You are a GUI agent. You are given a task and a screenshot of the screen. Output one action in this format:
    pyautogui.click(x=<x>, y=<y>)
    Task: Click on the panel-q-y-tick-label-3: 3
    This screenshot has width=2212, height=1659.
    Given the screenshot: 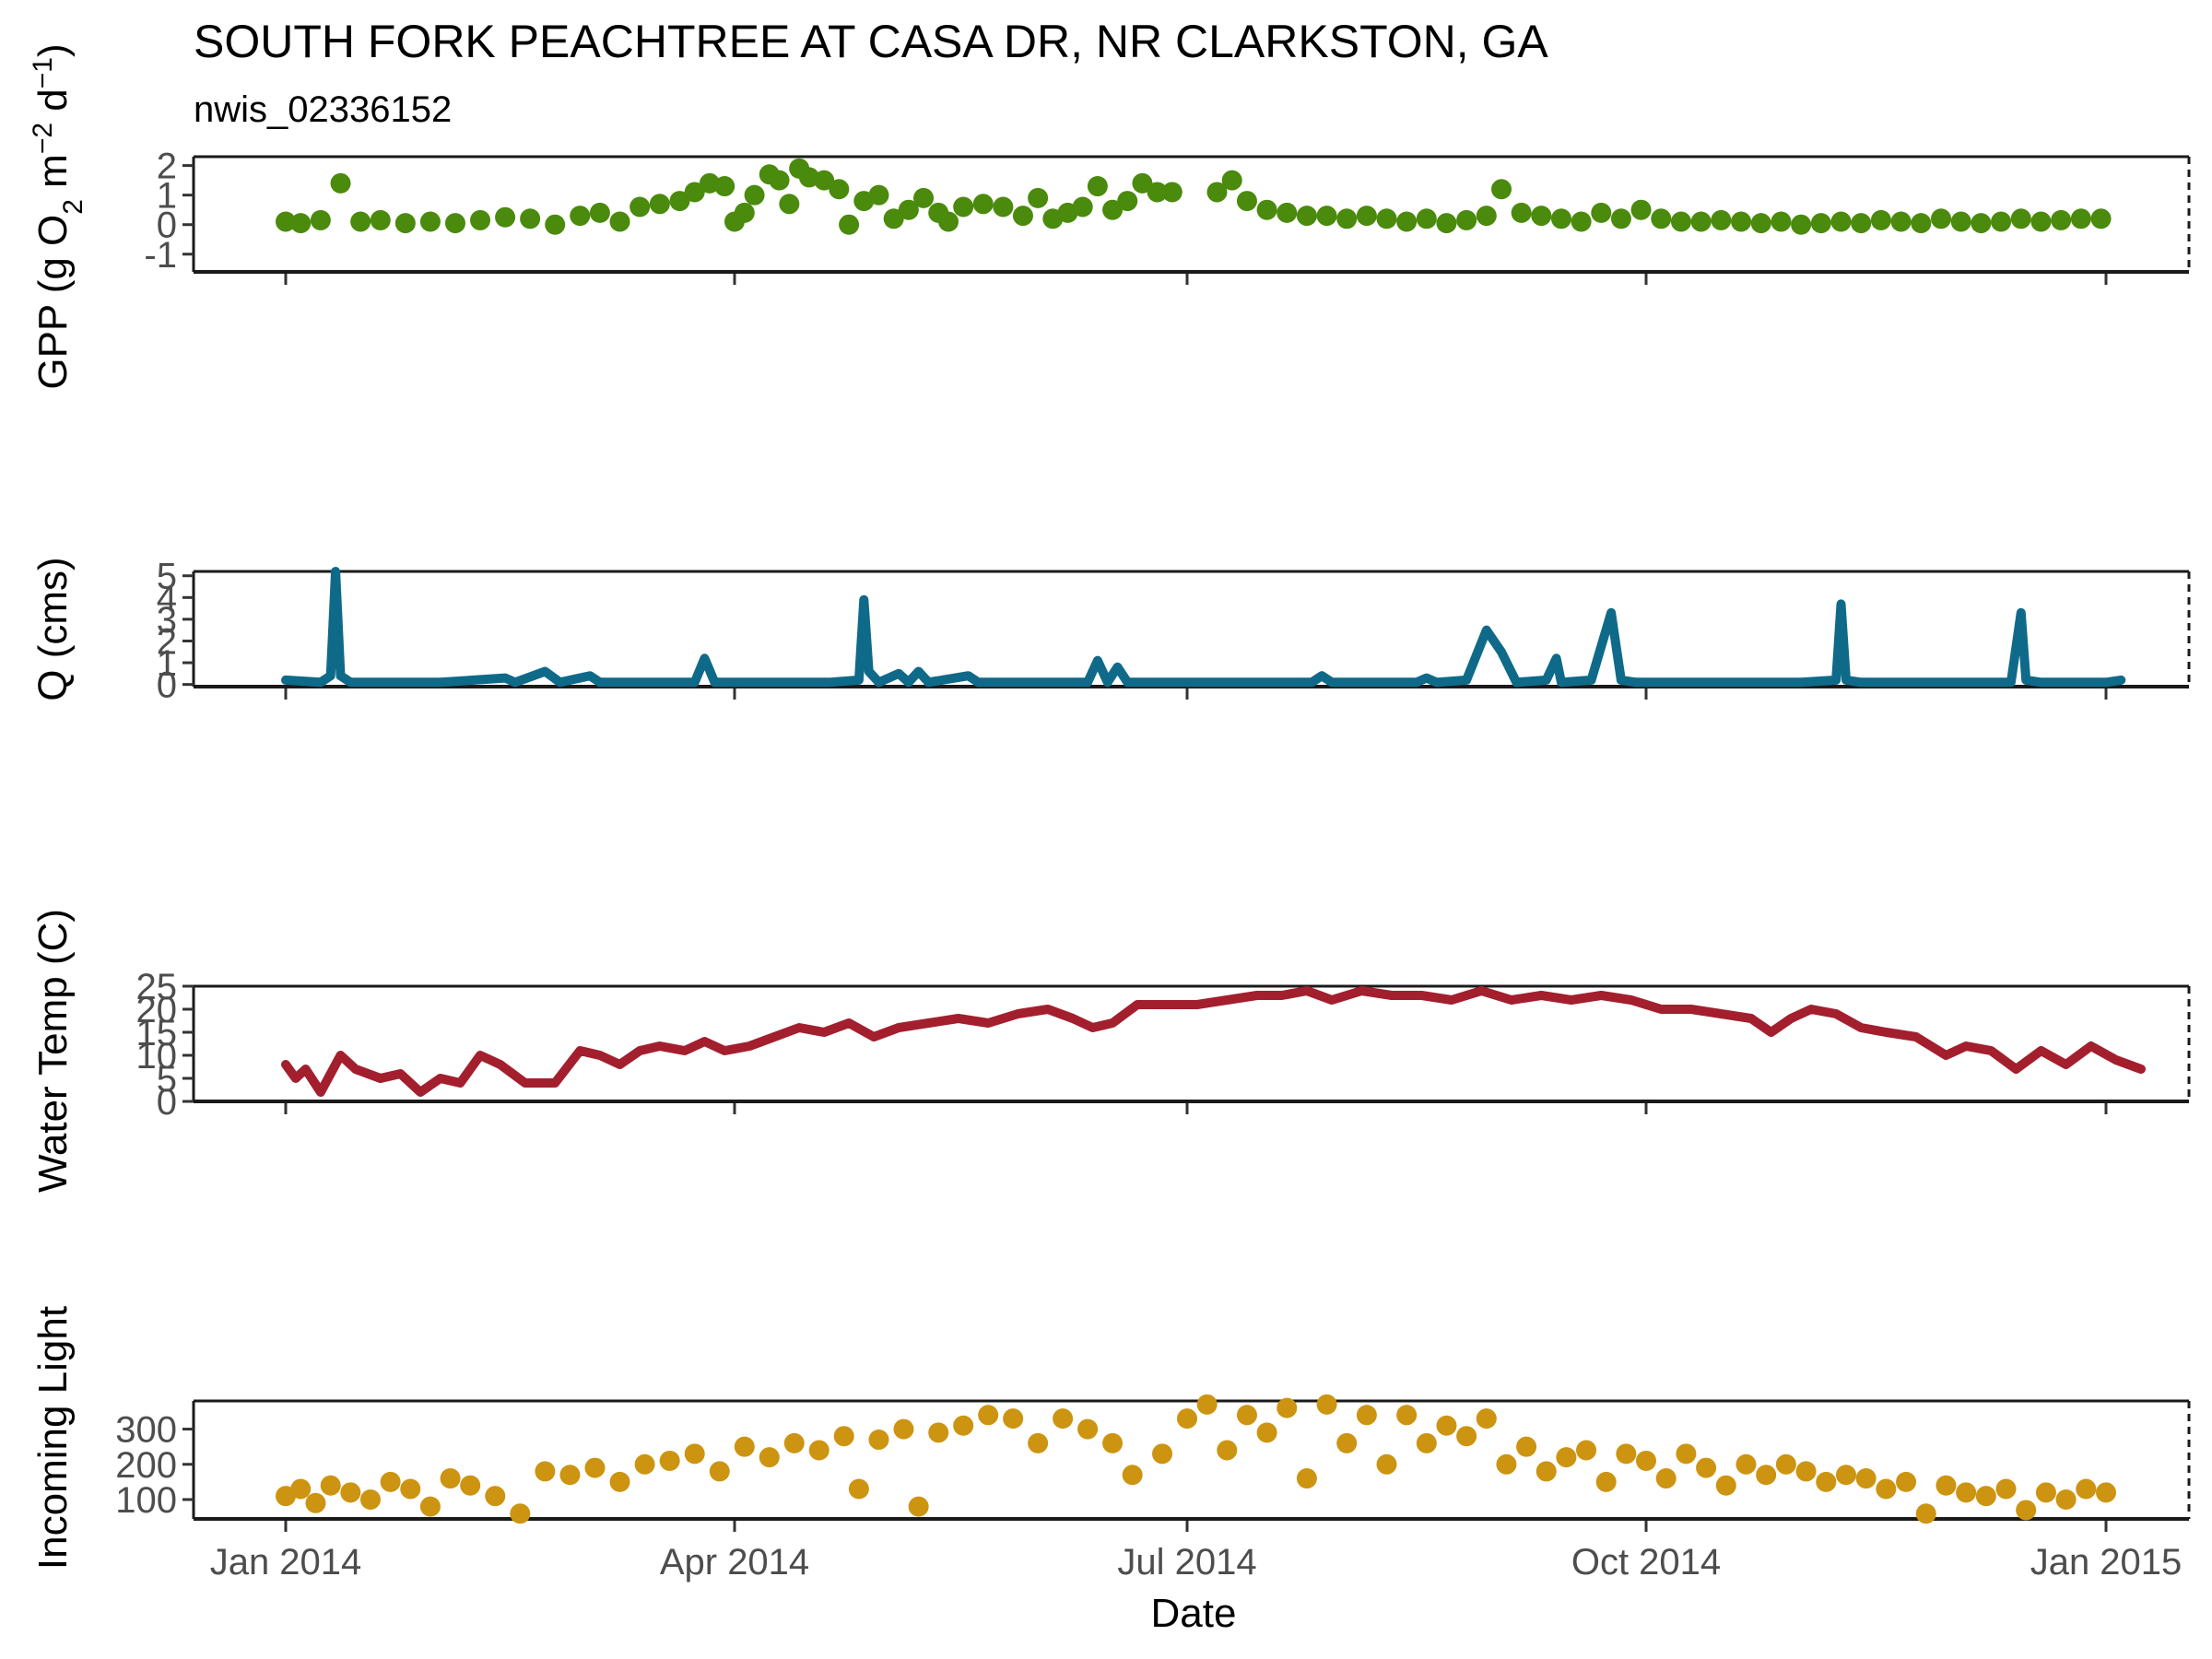 What is the action you would take?
    pyautogui.click(x=167, y=620)
    